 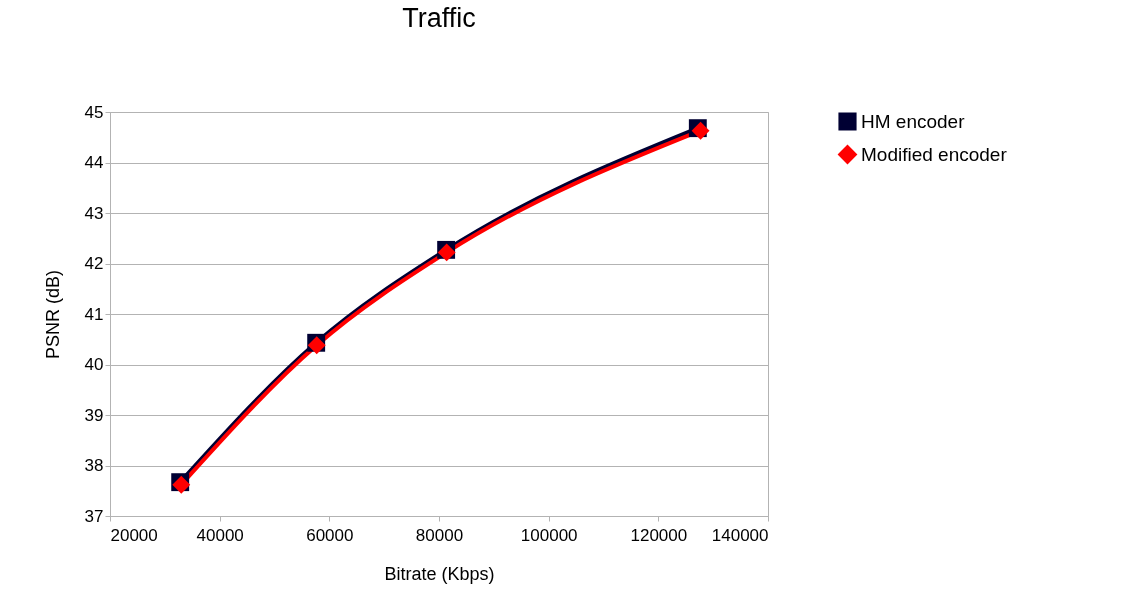 What do you see at coordinates (439, 535) in the screenshot?
I see `x-tick-label: 80000` at bounding box center [439, 535].